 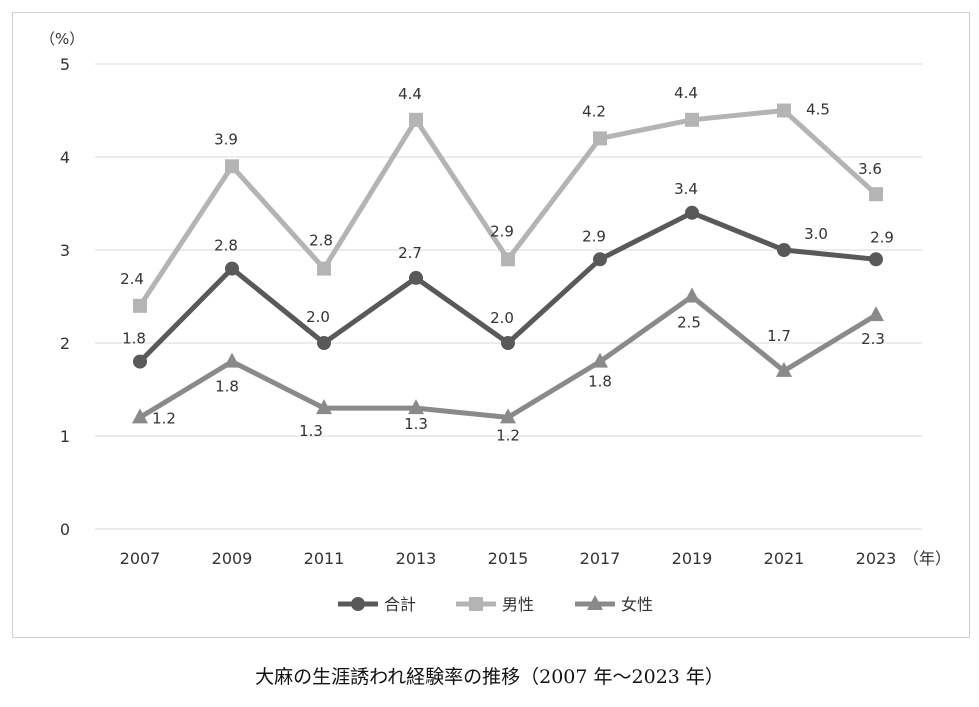 I want to click on x-tick-label-2021: 2021, so click(x=784, y=558).